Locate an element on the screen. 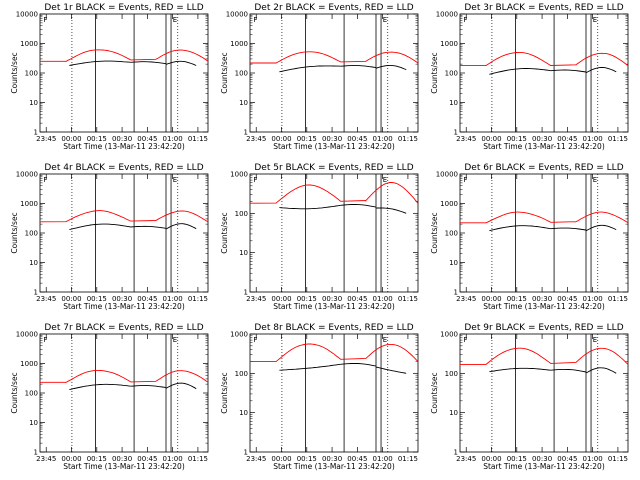 The image size is (640, 480). y-tick-label: 10000 is located at coordinates (447, 15).